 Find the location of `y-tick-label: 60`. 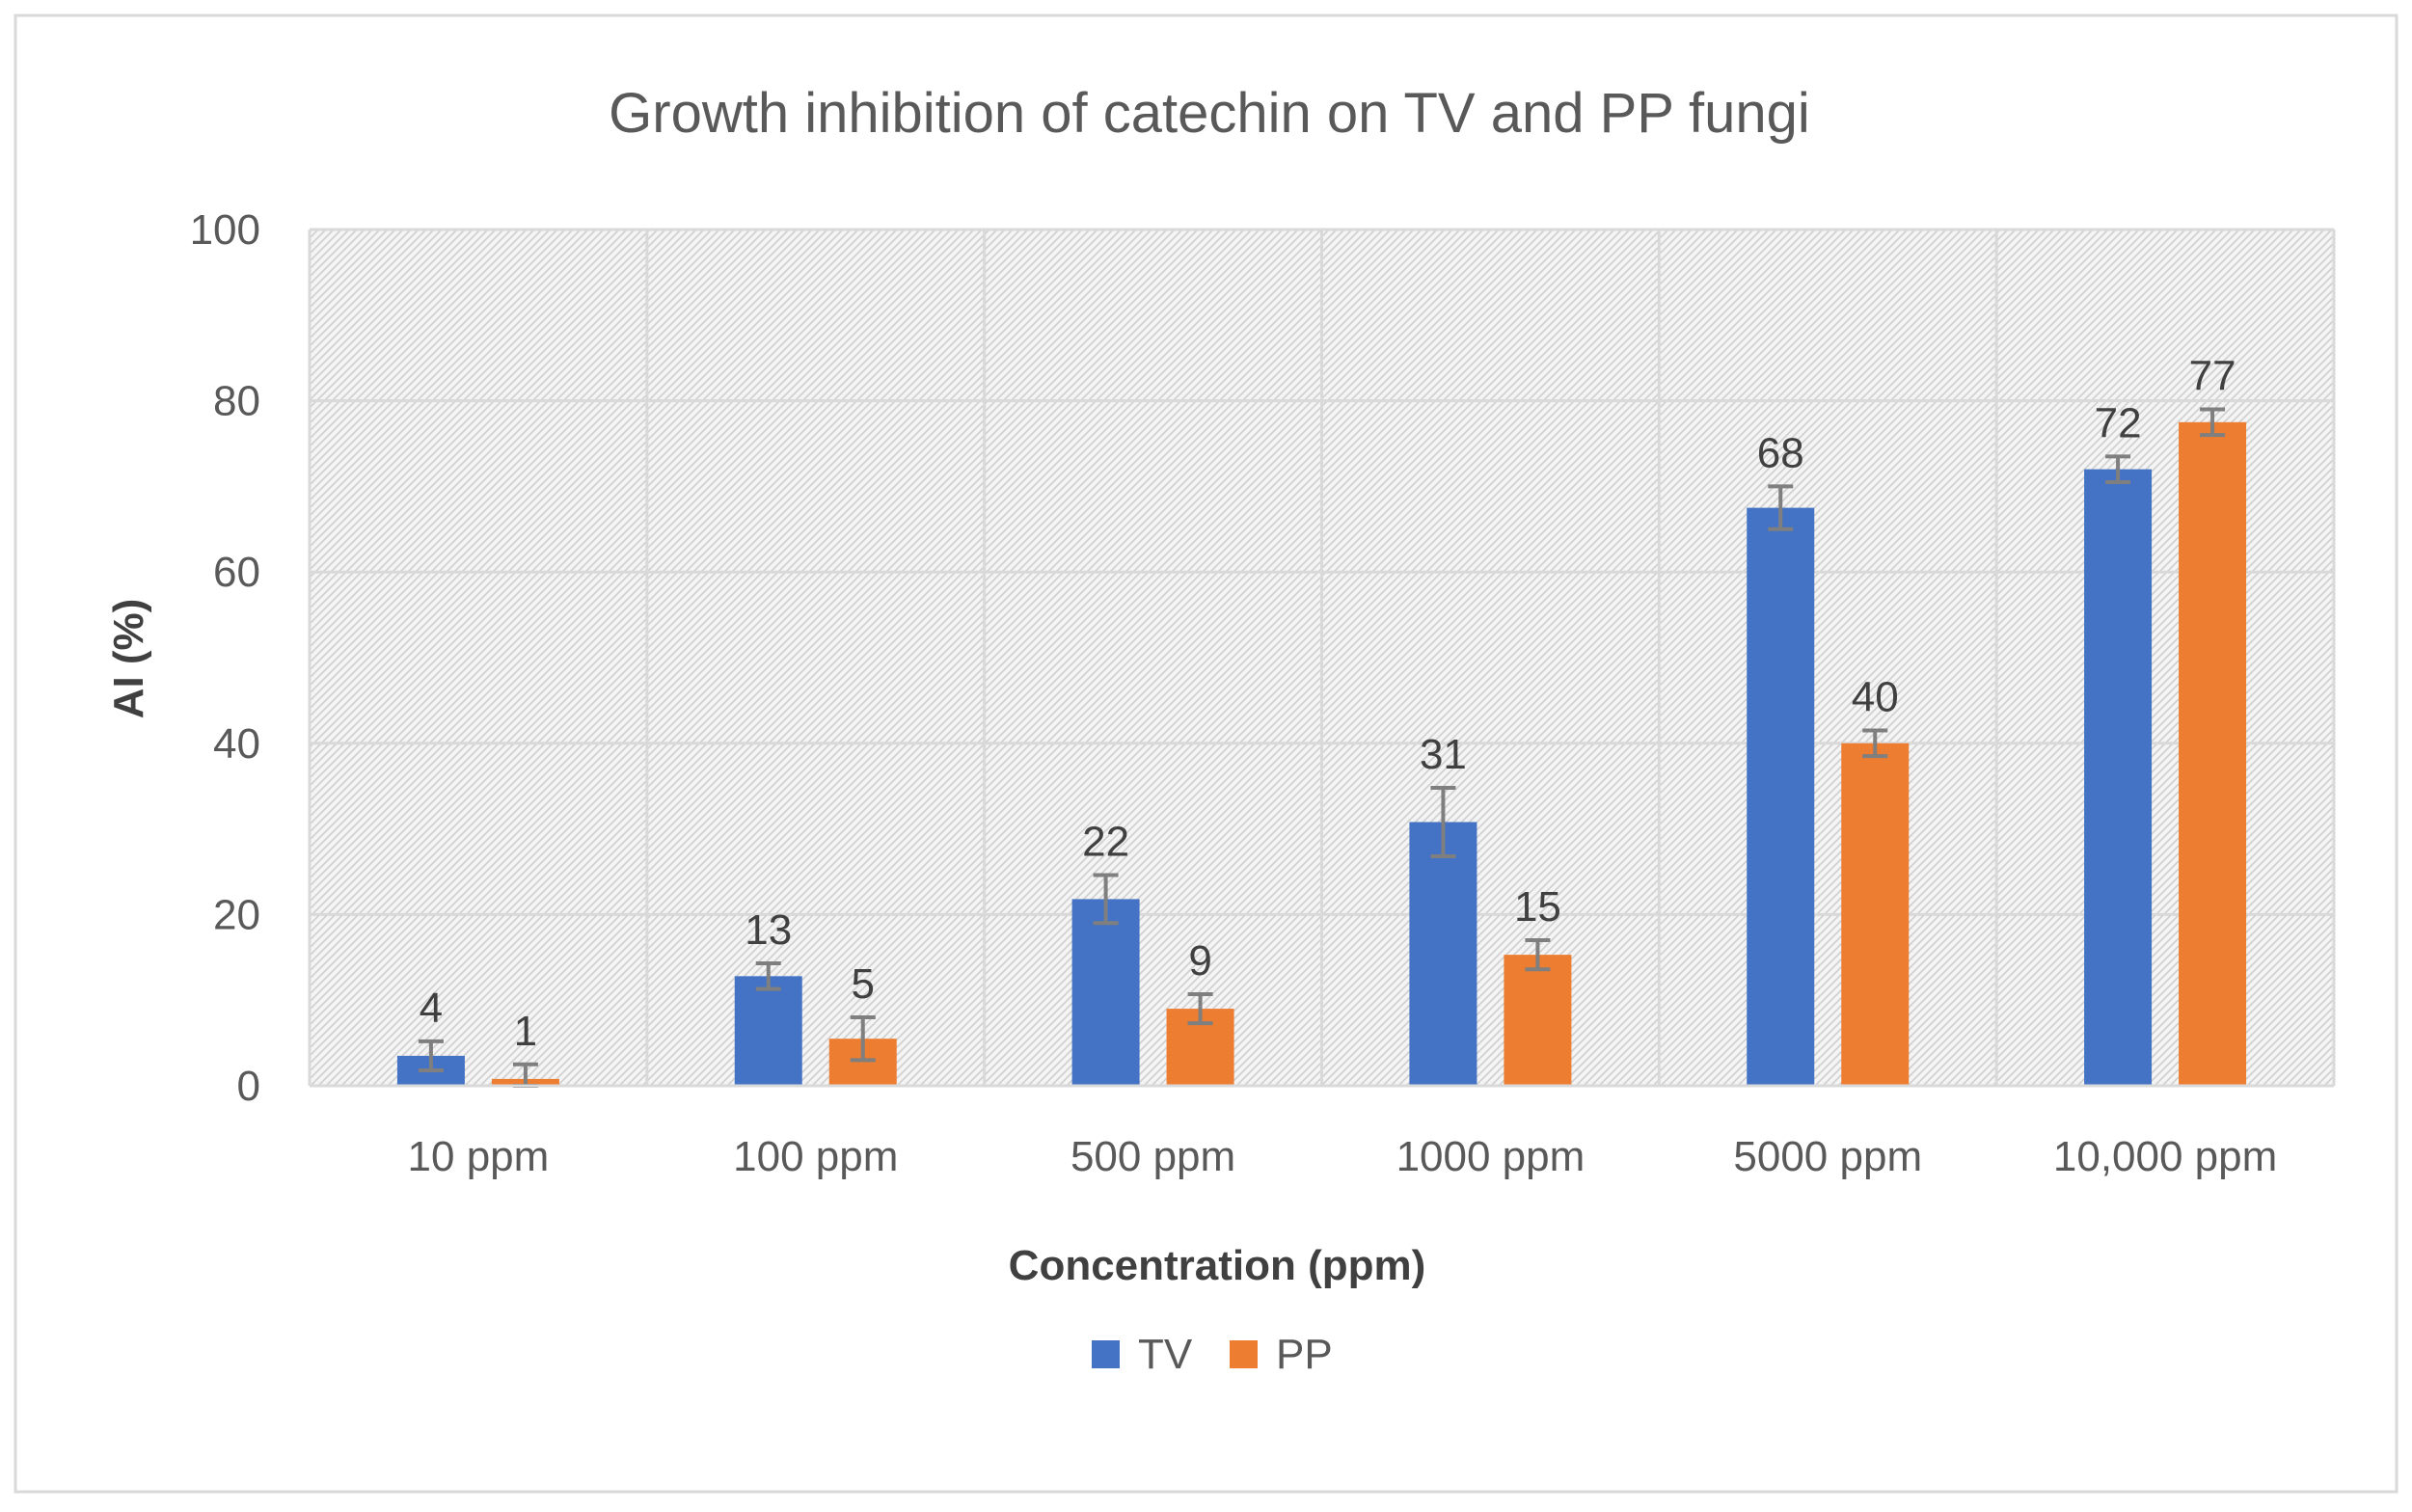

y-tick-label: 60 is located at coordinates (236, 572).